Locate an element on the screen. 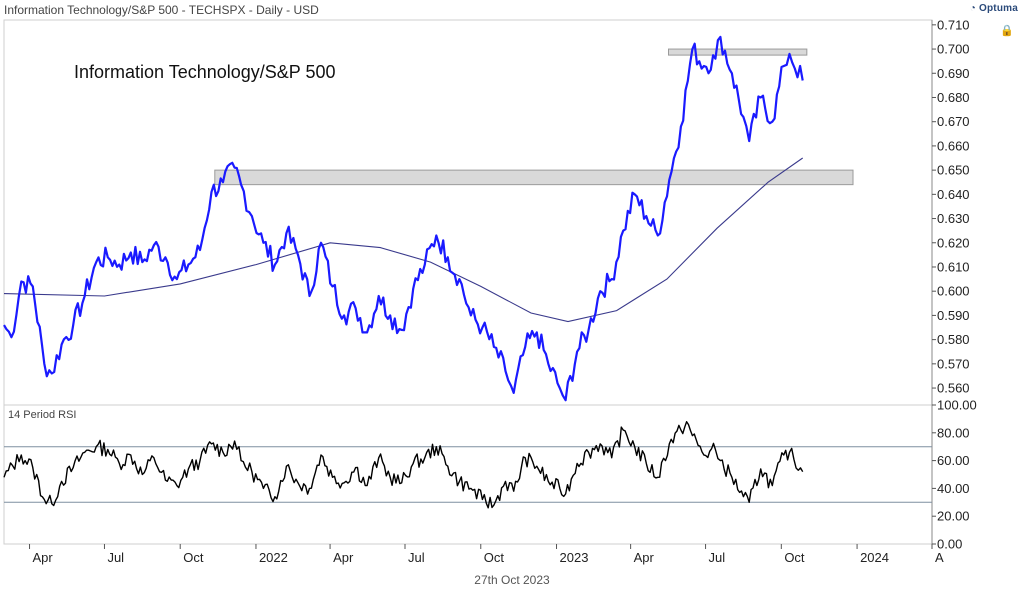  y-tick-label: 20.00 is located at coordinates (953, 516).